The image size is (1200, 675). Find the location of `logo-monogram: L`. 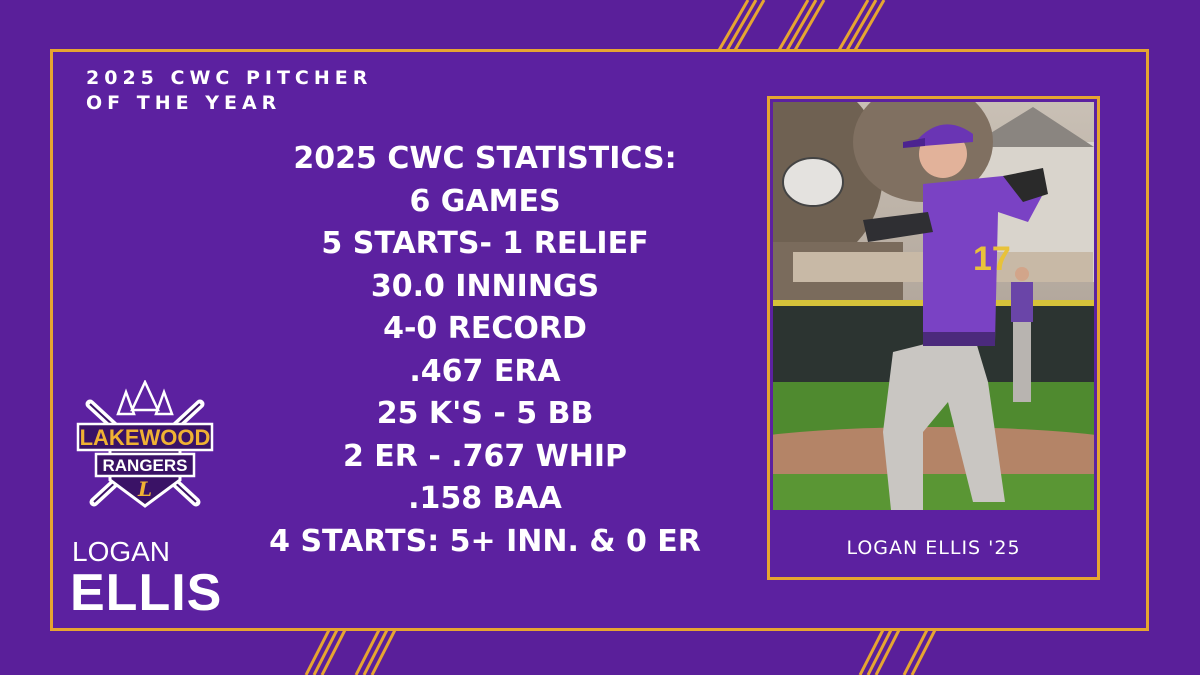

logo-monogram: L is located at coordinates (144, 489).